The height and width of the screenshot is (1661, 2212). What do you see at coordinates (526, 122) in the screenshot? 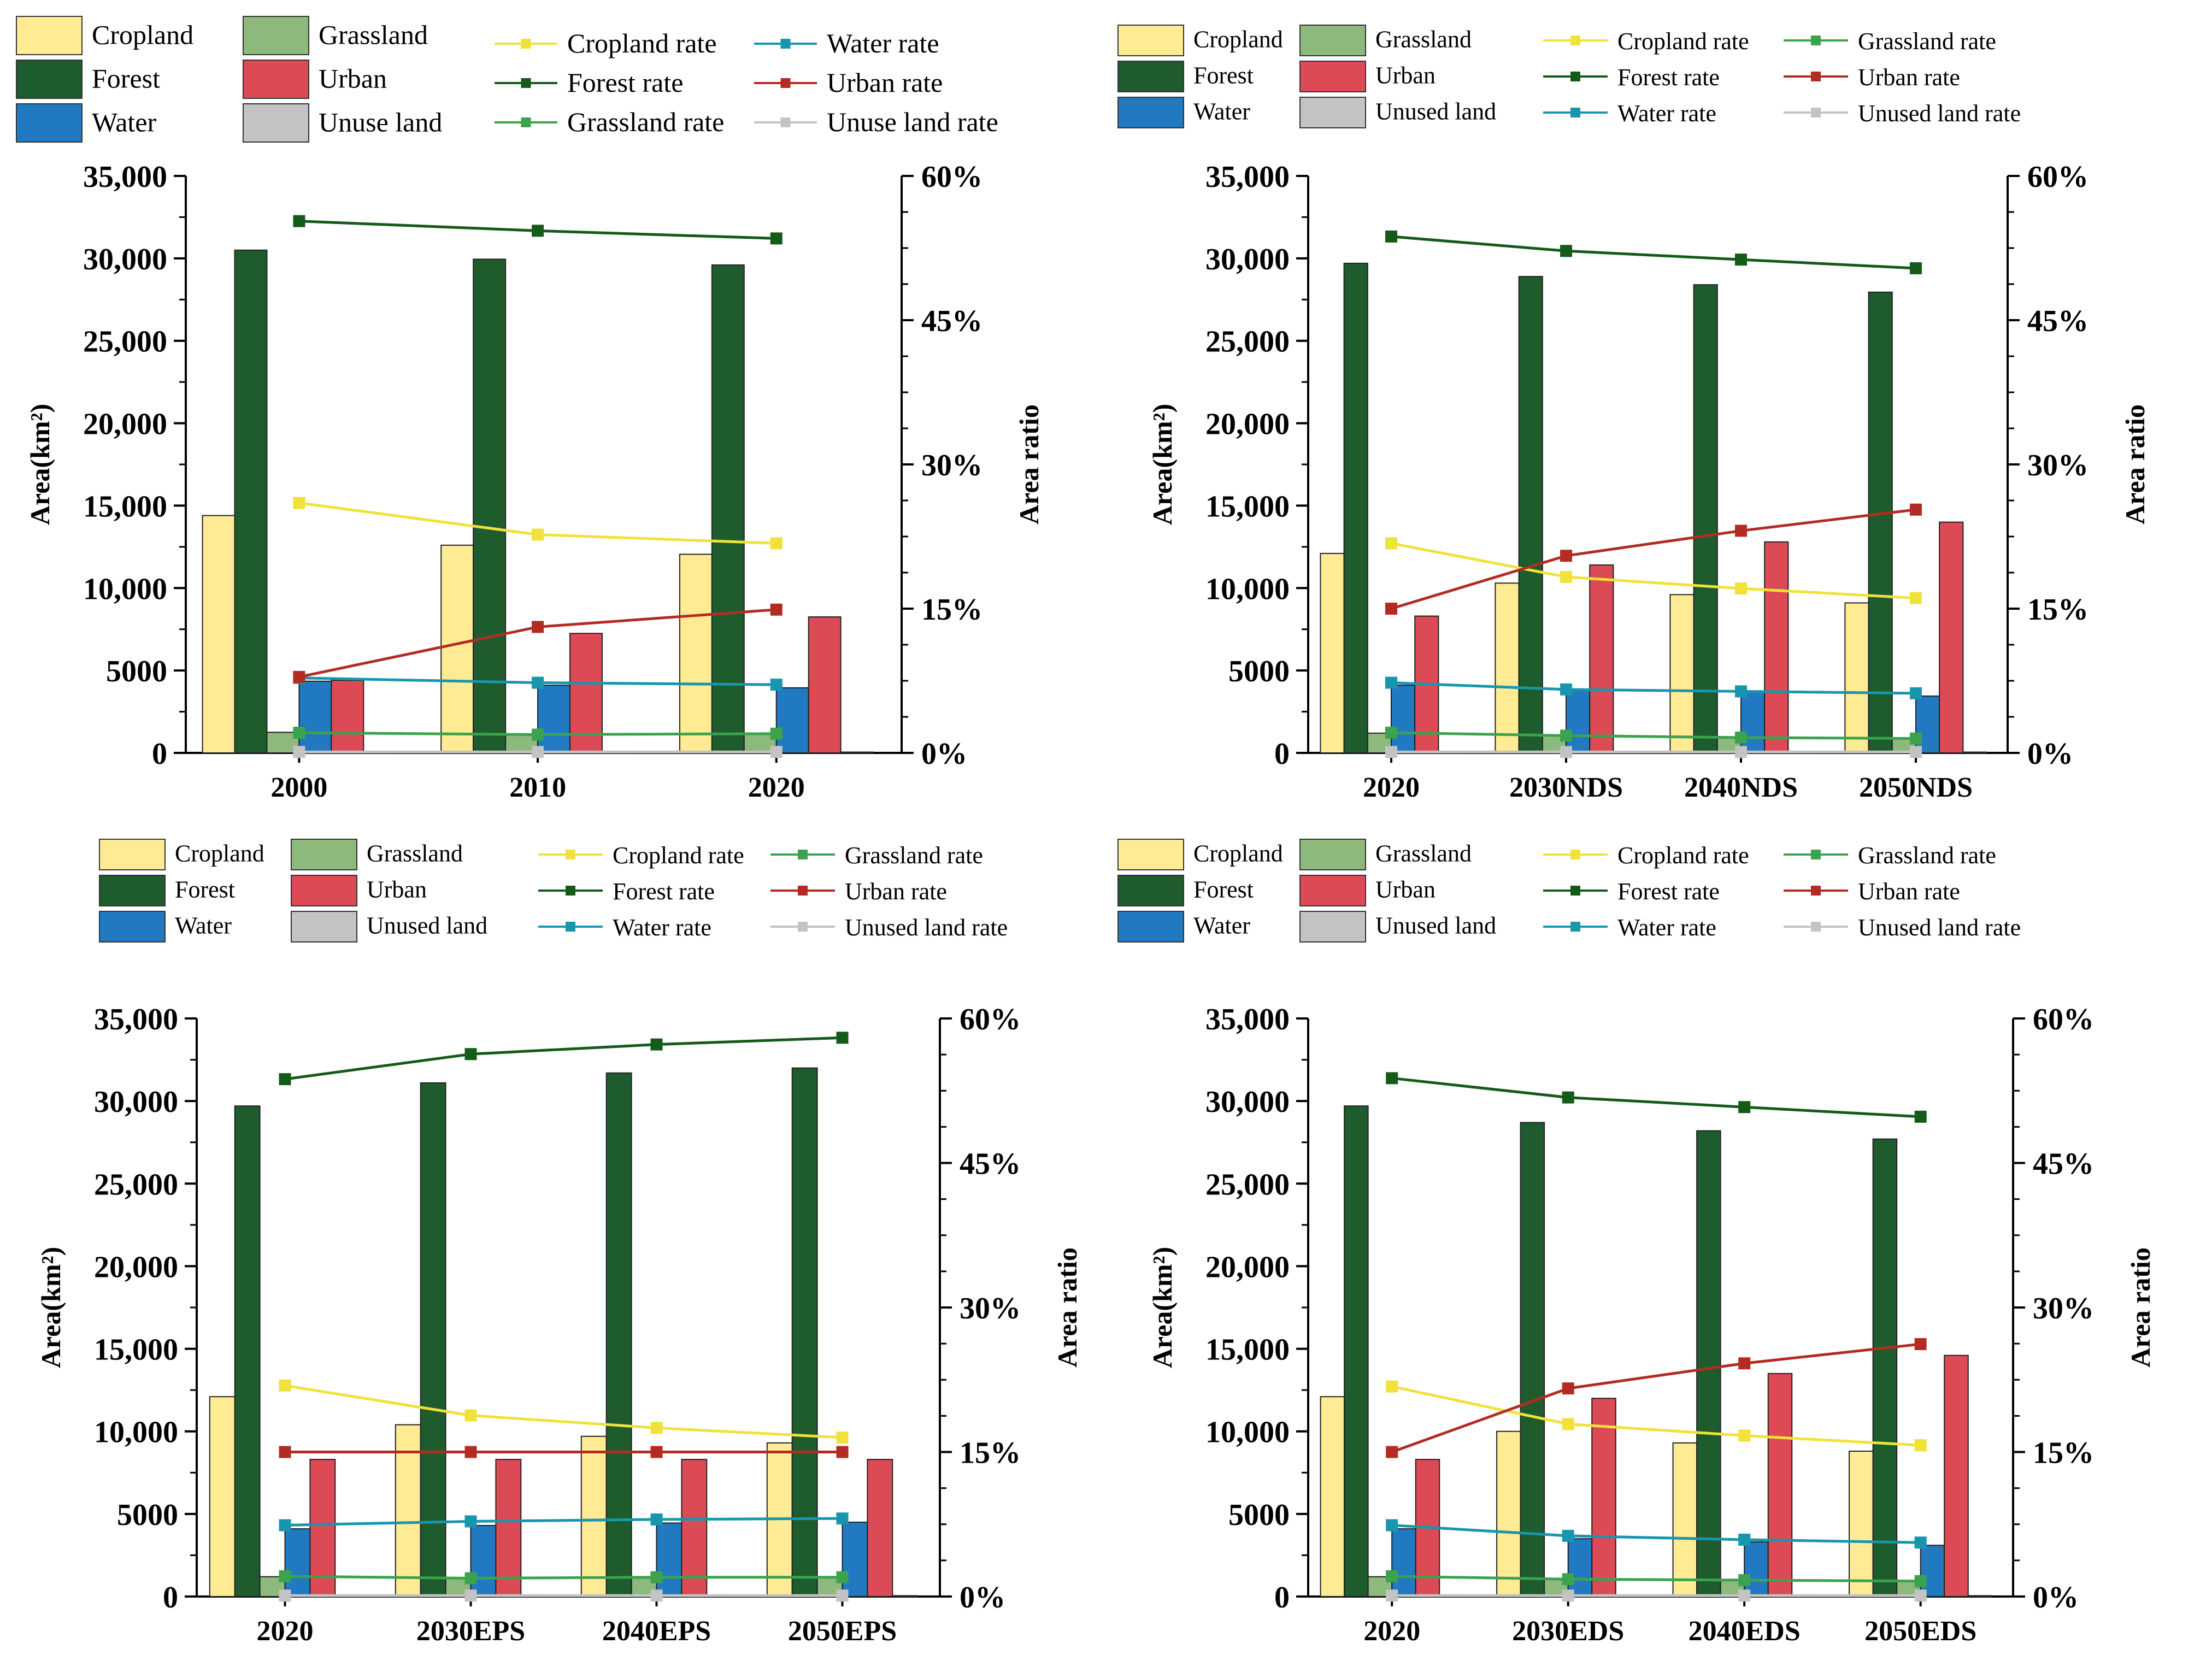
I see `legend-marker-grassland-rate` at bounding box center [526, 122].